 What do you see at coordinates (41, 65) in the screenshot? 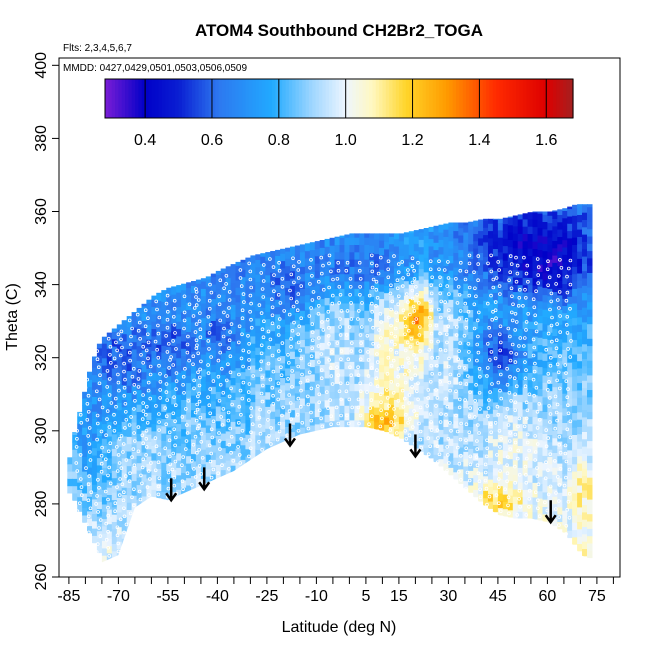
I see `y-tick-label: 400` at bounding box center [41, 65].